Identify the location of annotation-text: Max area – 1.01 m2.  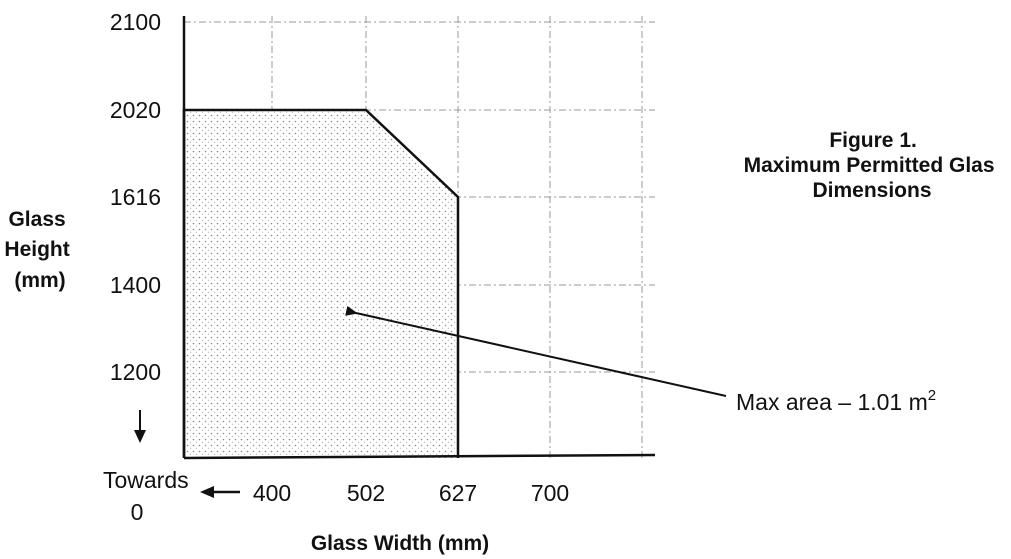
(836, 401).